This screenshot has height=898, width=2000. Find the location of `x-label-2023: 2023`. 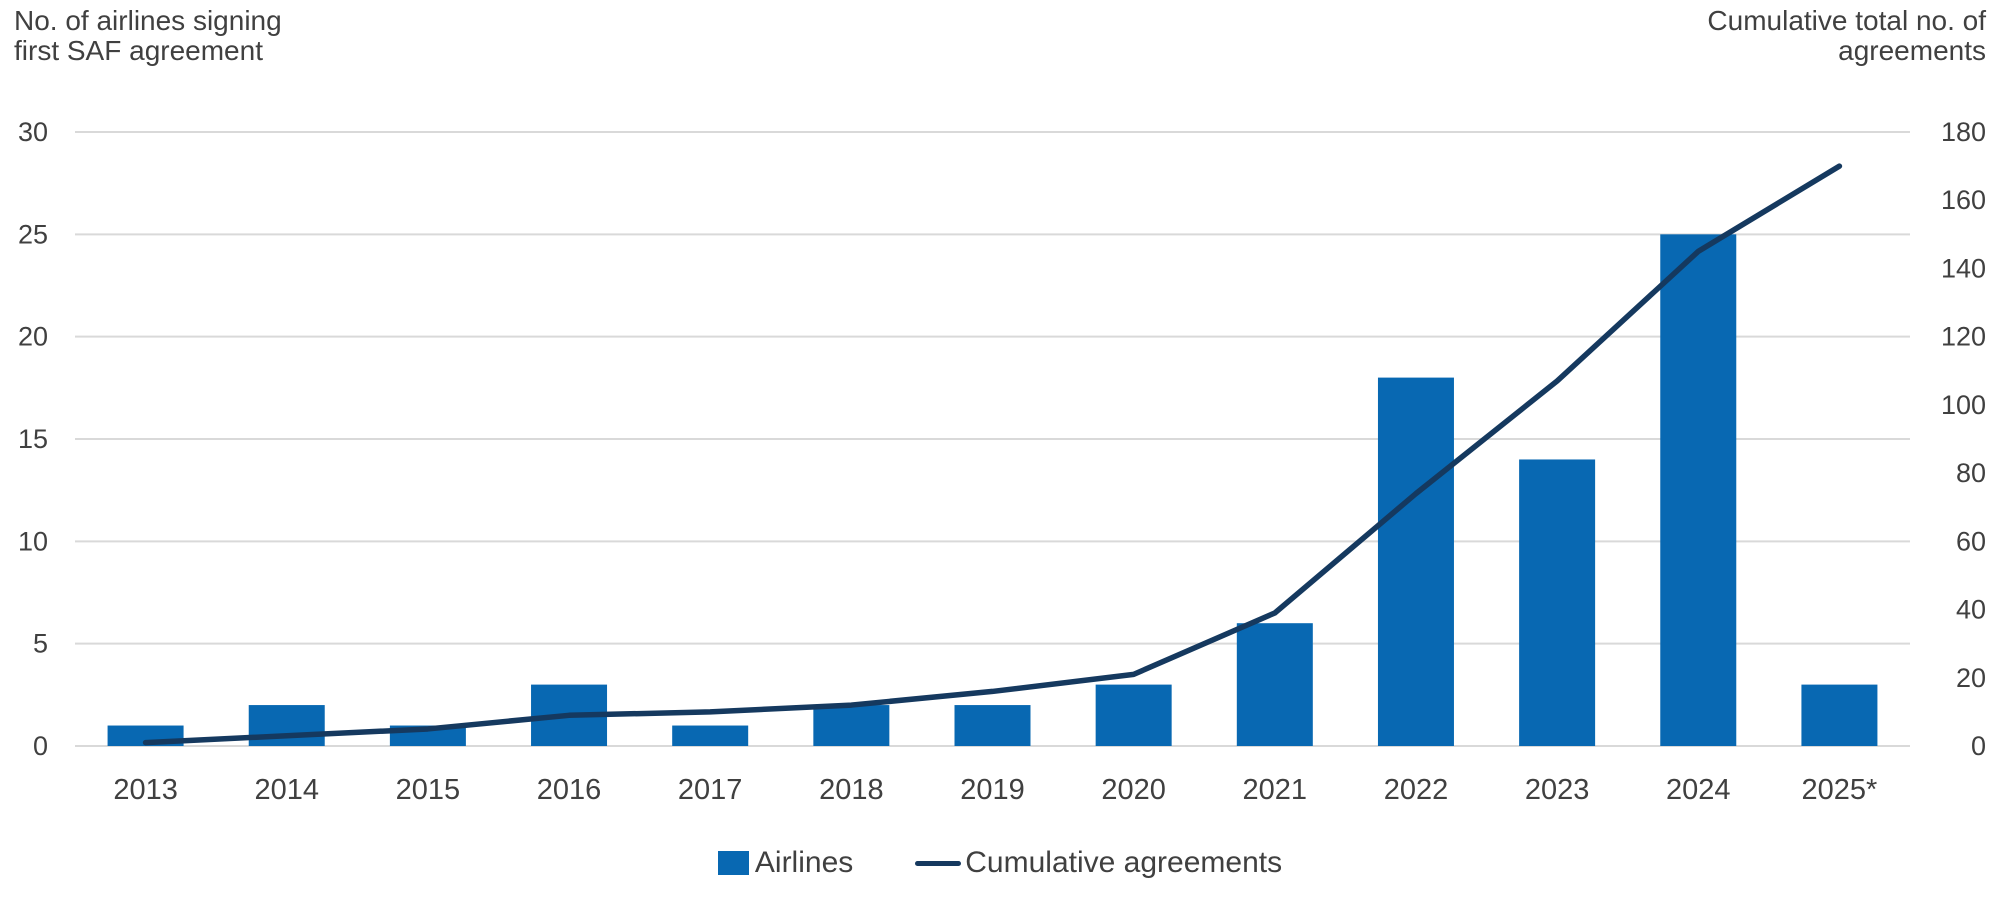

x-label-2023: 2023 is located at coordinates (1557, 790).